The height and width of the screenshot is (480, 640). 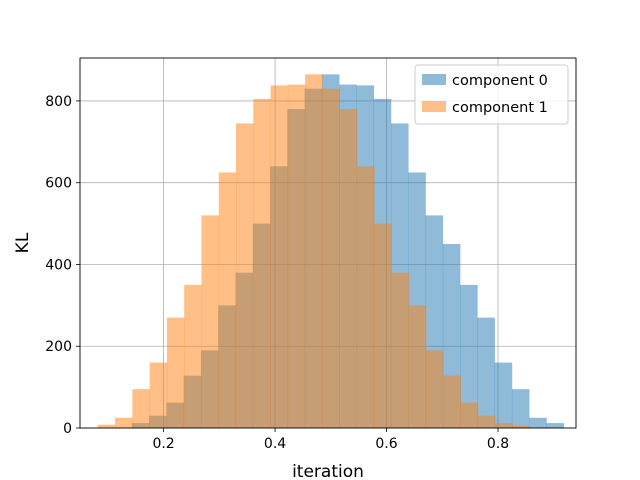 What do you see at coordinates (58, 102) in the screenshot?
I see `y-tick-label: 800` at bounding box center [58, 102].